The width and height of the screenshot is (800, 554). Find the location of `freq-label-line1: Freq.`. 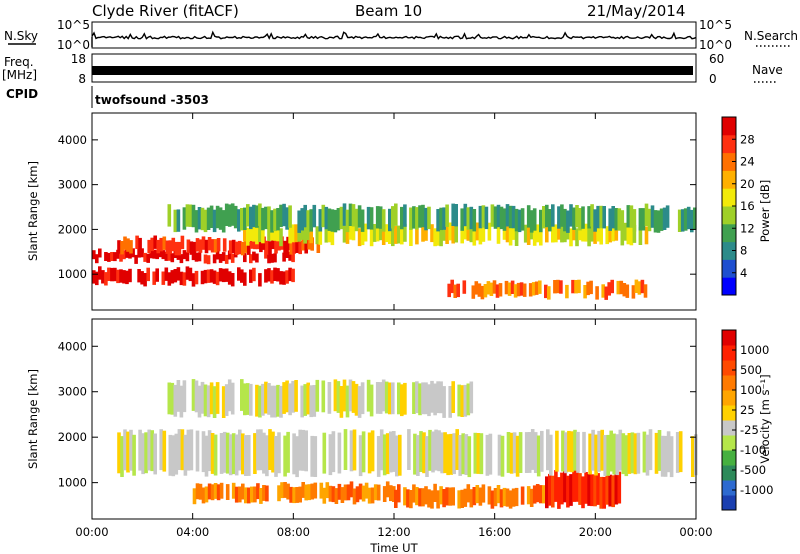

freq-label-line1: Freq. is located at coordinates (19, 62).